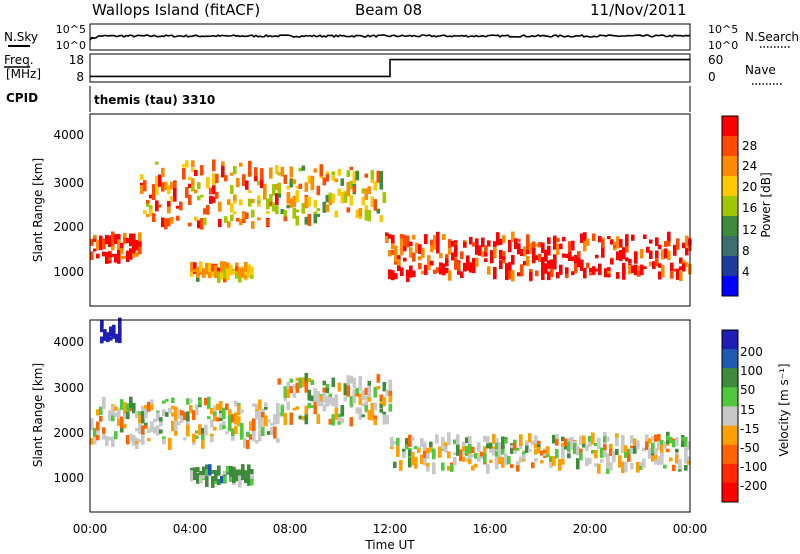 Image resolution: width=800 pixels, height=554 pixels. I want to click on noise-right-label: N.Search, so click(772, 37).